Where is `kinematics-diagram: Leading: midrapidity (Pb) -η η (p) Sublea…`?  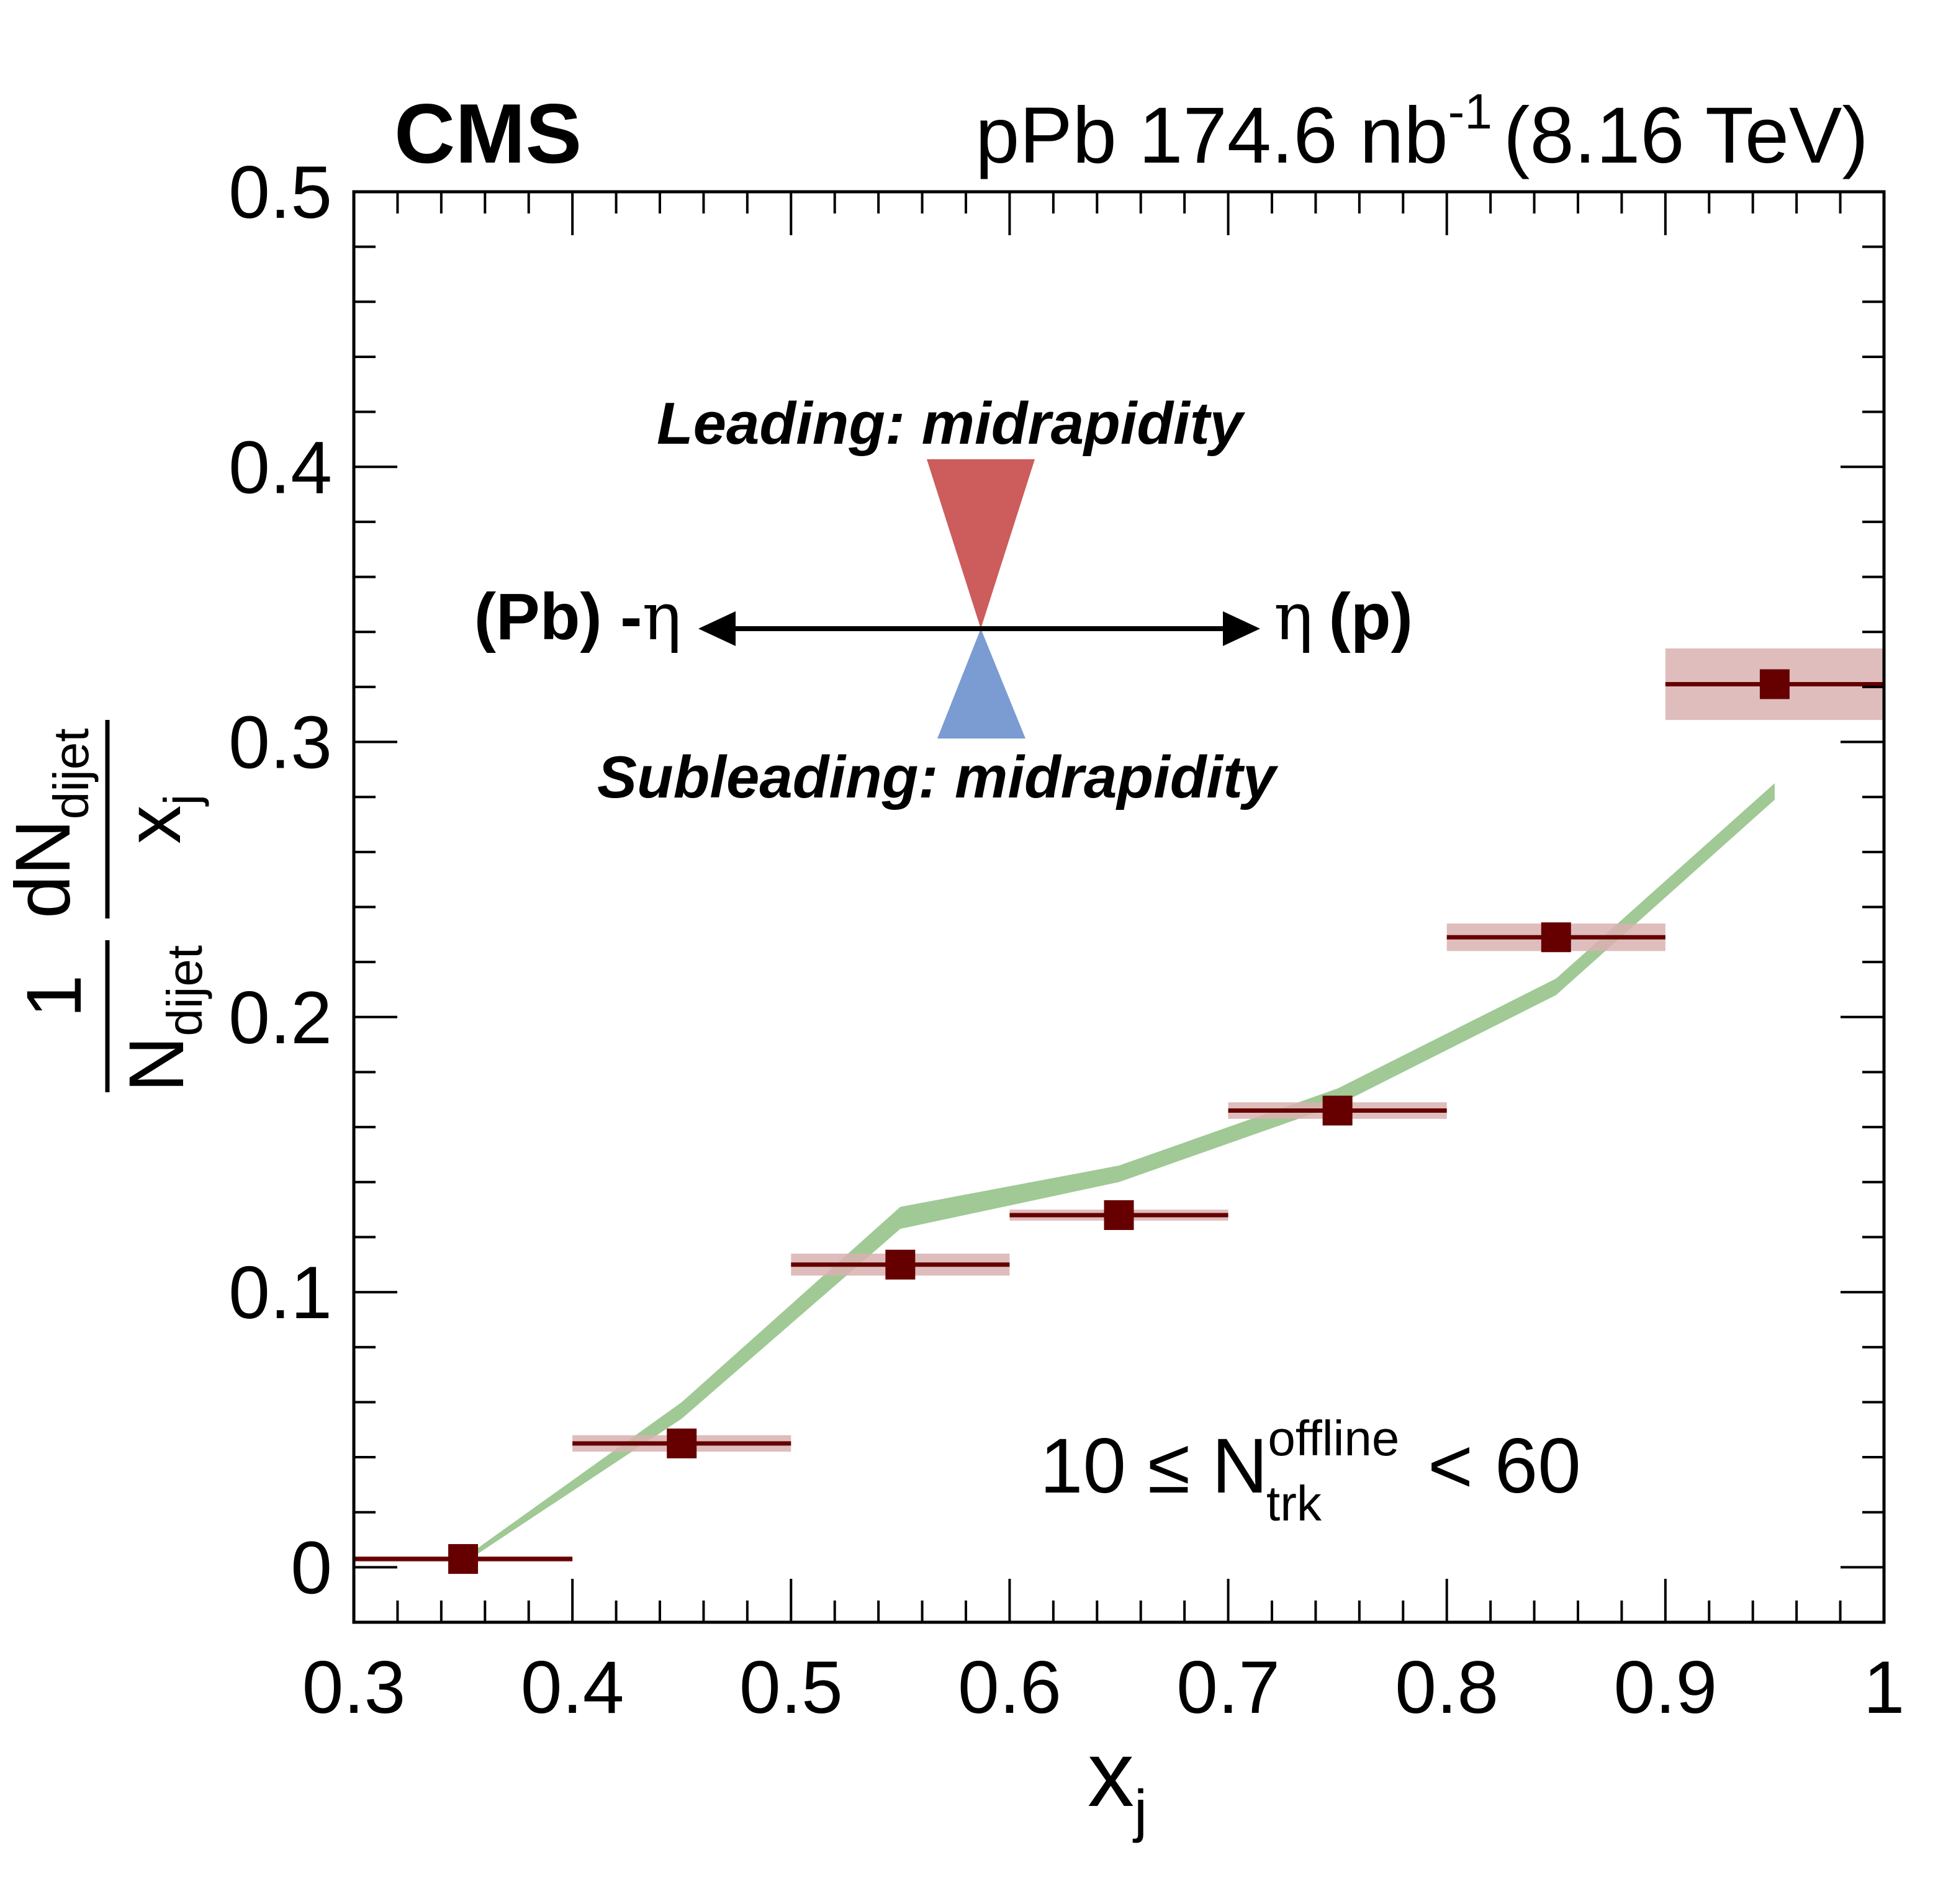 kinematics-diagram: Leading: midrapidity (Pb) -η η (p) Sublea… is located at coordinates (943, 601).